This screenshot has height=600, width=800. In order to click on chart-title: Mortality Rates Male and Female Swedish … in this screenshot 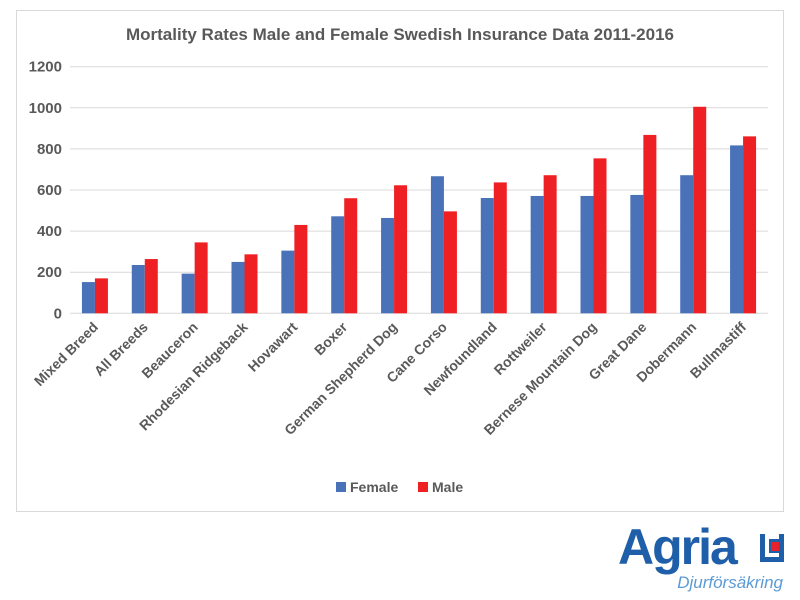, I will do `click(400, 34)`.